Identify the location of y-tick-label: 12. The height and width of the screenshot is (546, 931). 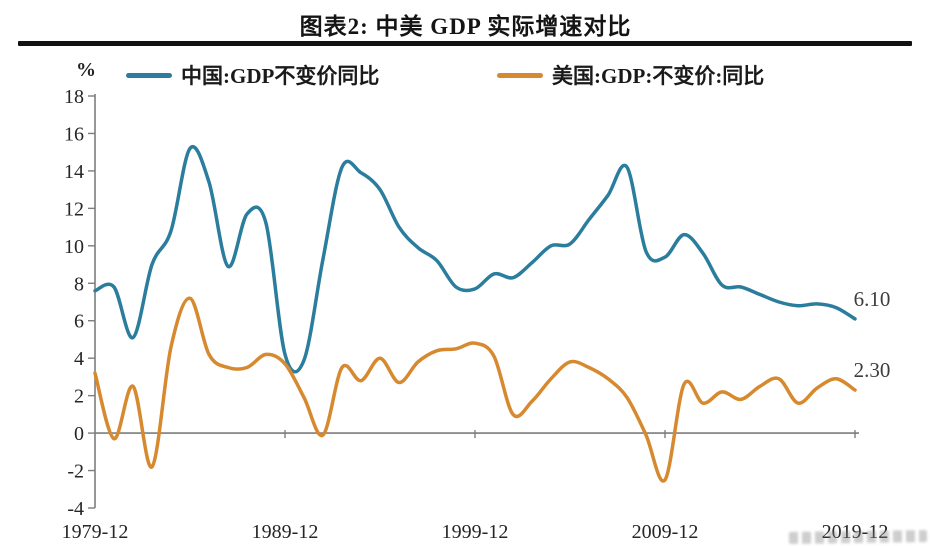
(74, 209).